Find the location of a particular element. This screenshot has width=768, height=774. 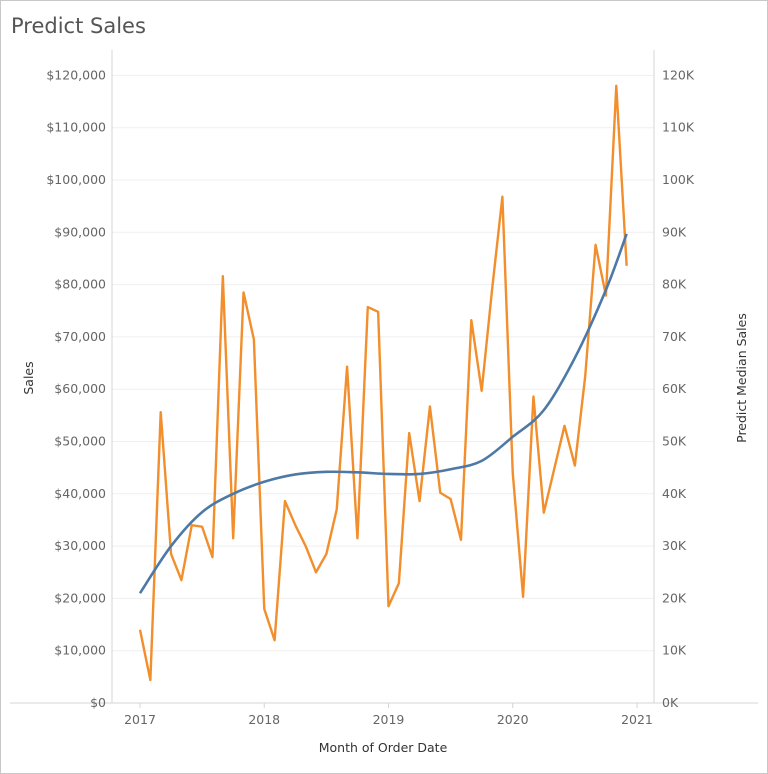

y-tick-label: $100,000 is located at coordinates (76, 179).